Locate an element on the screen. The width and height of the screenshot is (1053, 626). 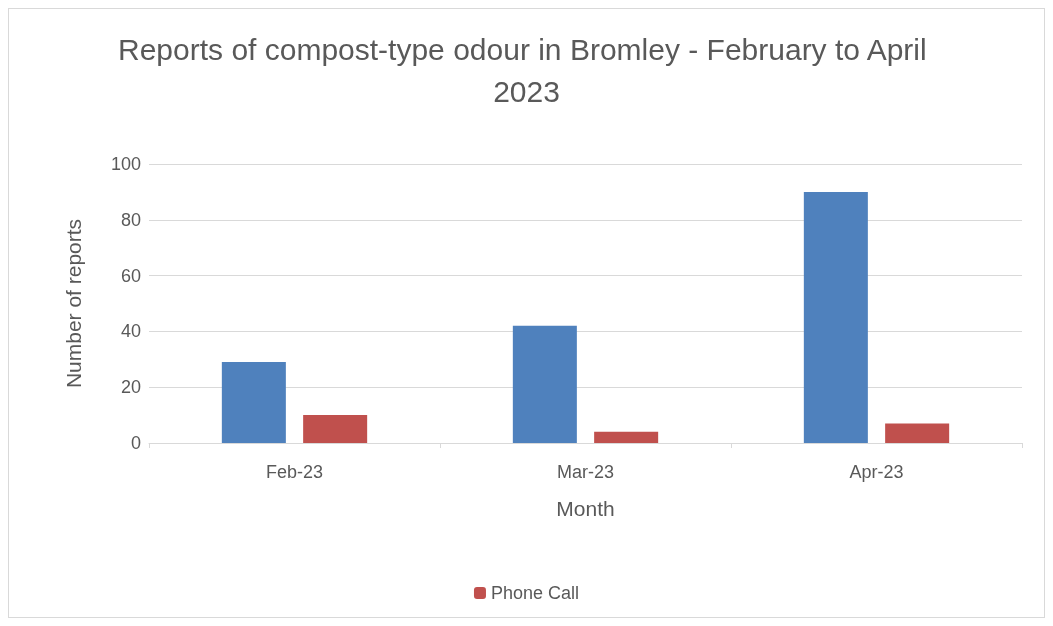
y-tick-label: 80 is located at coordinates (130, 219).